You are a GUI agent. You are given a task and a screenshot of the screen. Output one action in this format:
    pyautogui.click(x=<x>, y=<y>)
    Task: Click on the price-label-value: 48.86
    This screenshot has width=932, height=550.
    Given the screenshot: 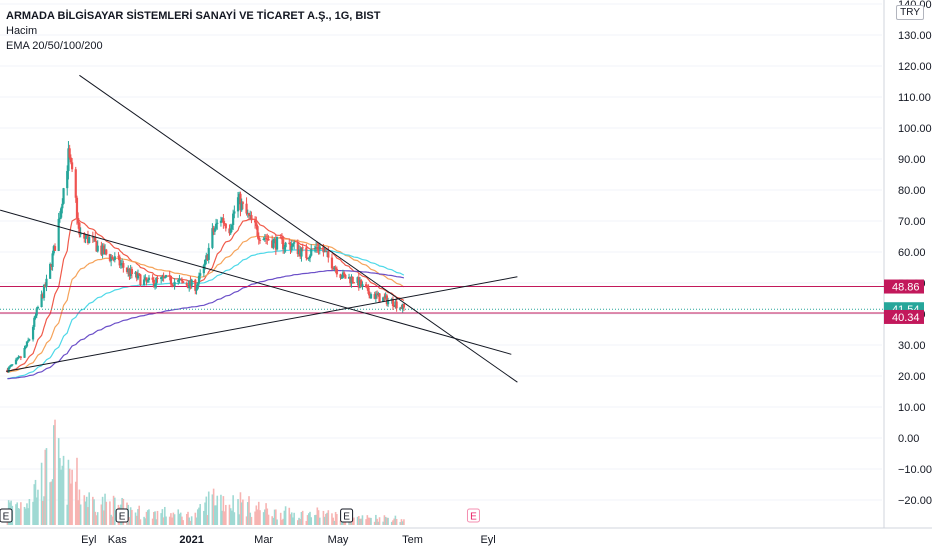 What is the action you would take?
    pyautogui.click(x=906, y=288)
    